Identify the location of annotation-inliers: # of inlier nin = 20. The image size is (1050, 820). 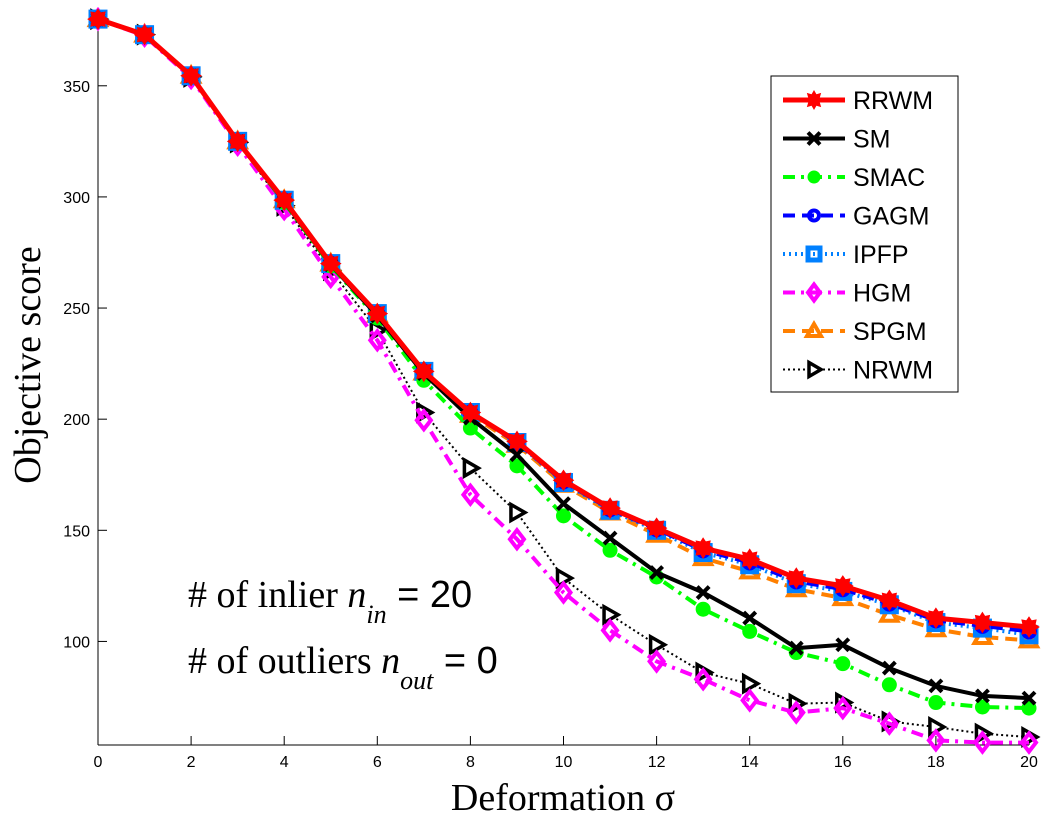
(330, 601).